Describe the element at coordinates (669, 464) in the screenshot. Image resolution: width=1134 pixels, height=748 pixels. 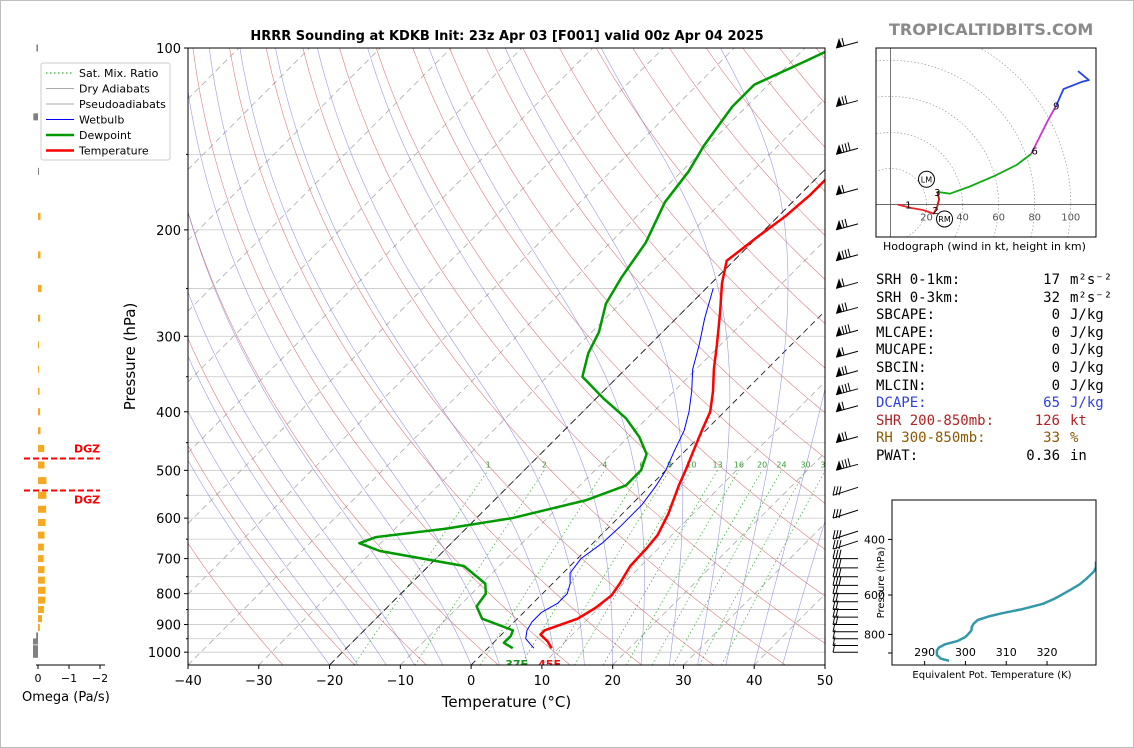
I see `mixing-ratio-label: 8` at that location.